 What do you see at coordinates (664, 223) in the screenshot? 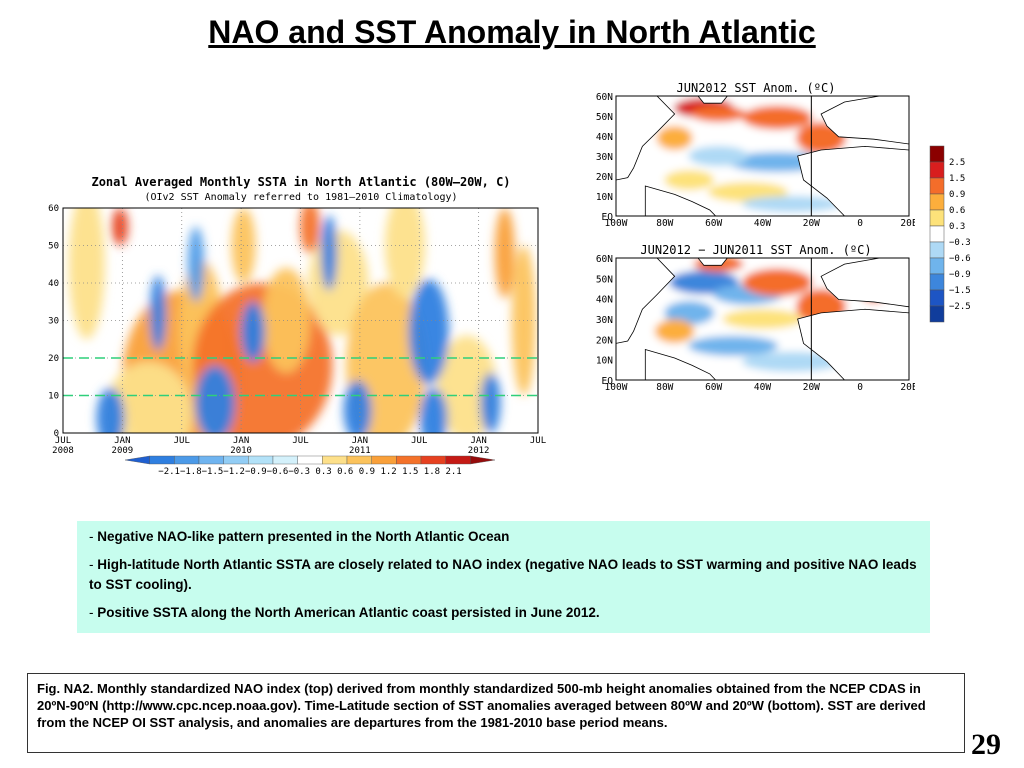
I see `lon-tick-label: 80W` at bounding box center [664, 223].